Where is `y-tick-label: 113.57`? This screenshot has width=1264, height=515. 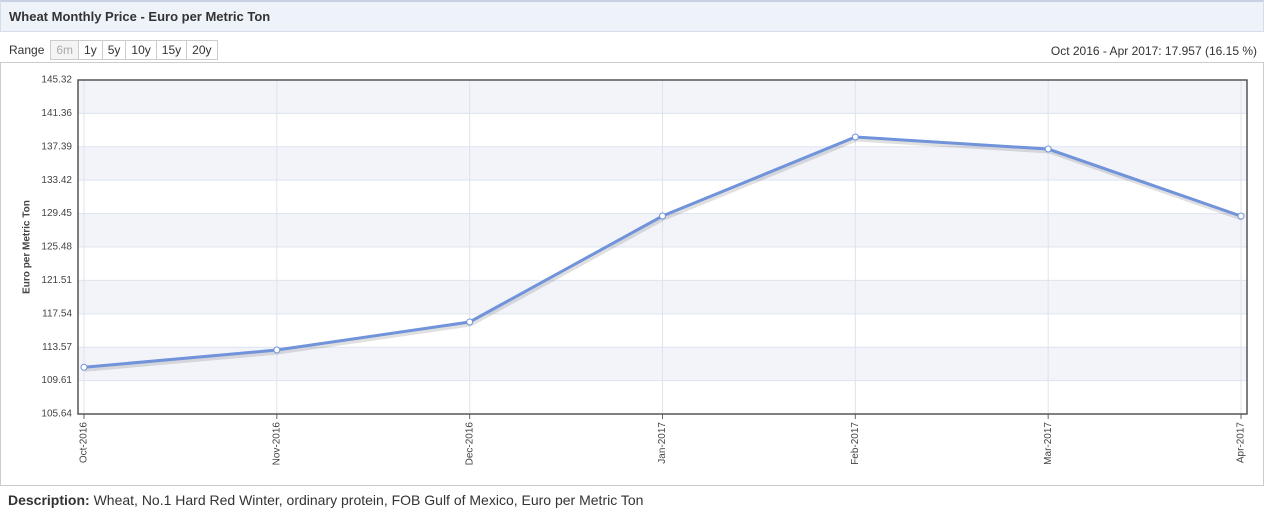 y-tick-label: 113.57 is located at coordinates (57, 347).